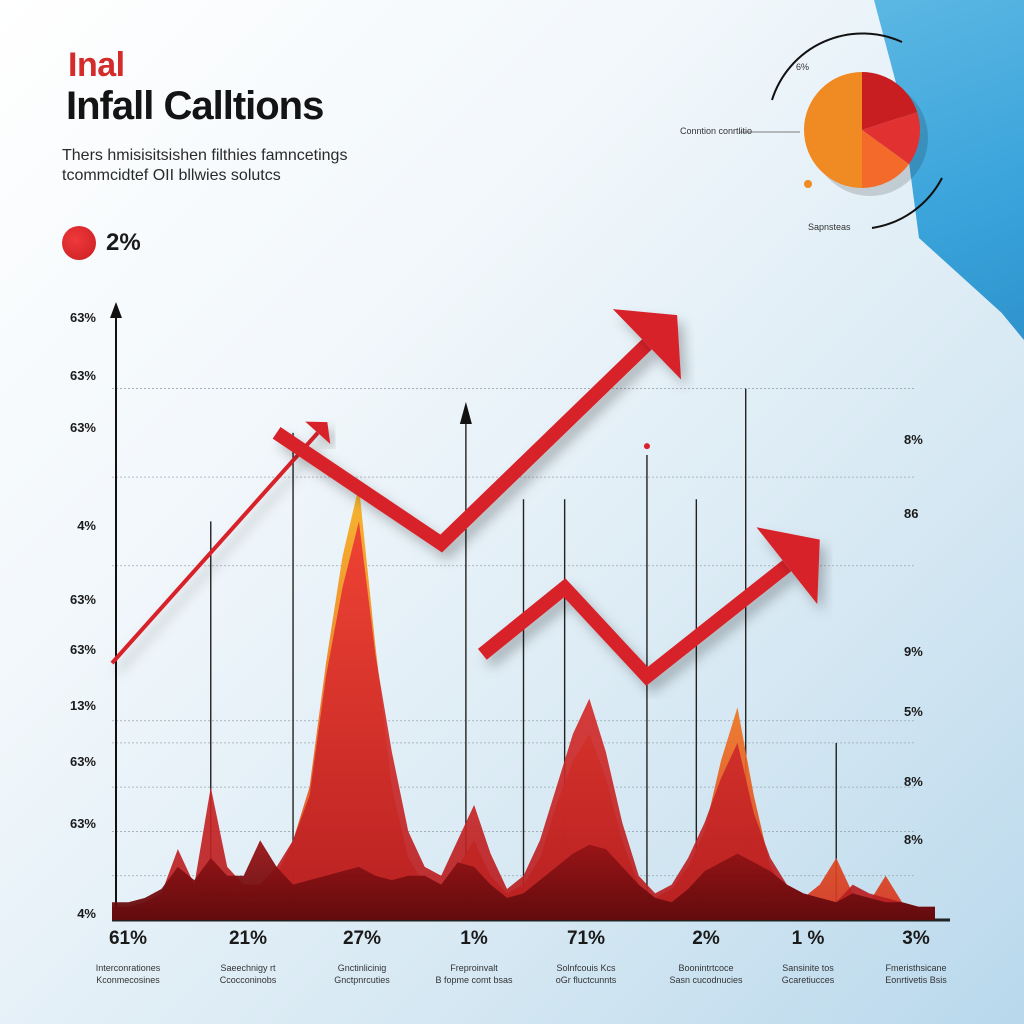 This screenshot has height=1024, width=1024. Describe the element at coordinates (248, 974) in the screenshot. I see `x-category-sublabel: Saeechnigy rt Ccocconinobs` at that location.